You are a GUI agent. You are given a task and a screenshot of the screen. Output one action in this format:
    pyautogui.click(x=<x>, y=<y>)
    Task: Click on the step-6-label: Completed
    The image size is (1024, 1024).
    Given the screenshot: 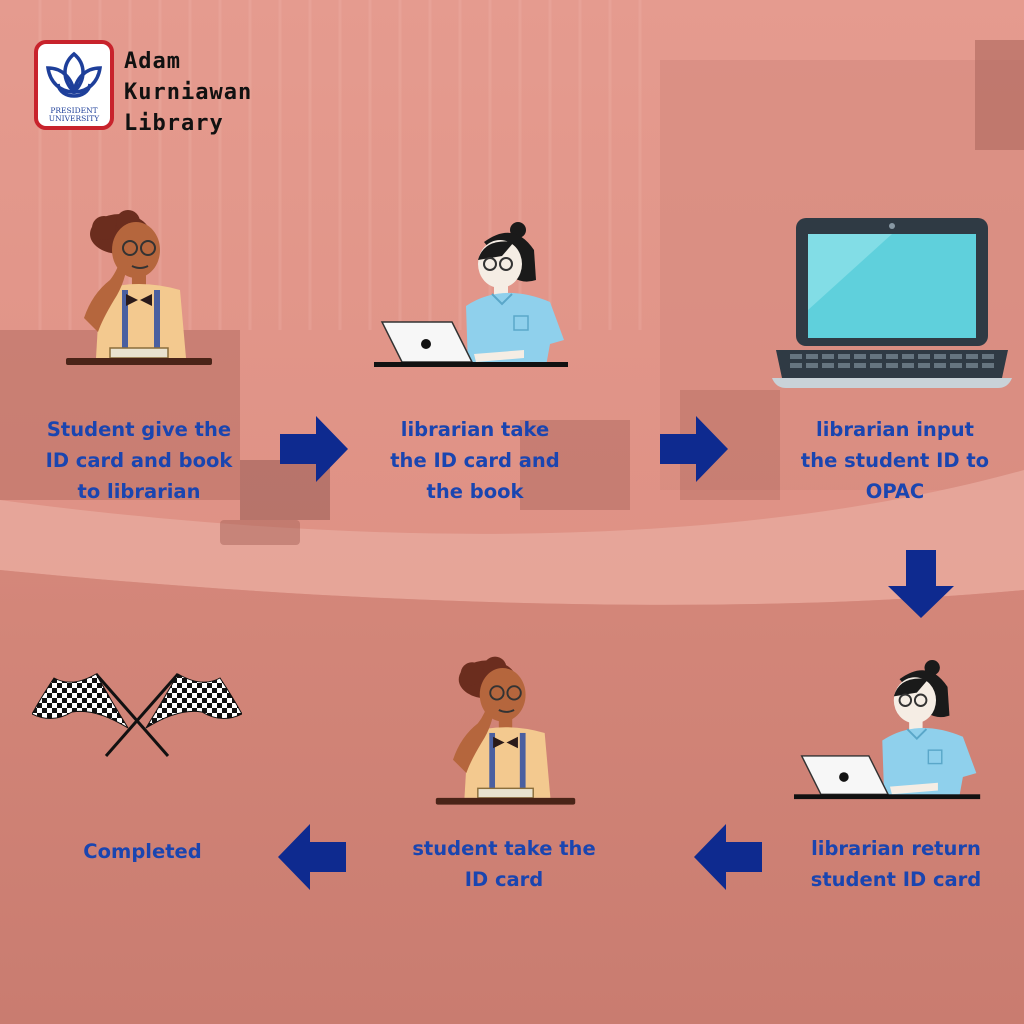 What is the action you would take?
    pyautogui.click(x=142, y=851)
    